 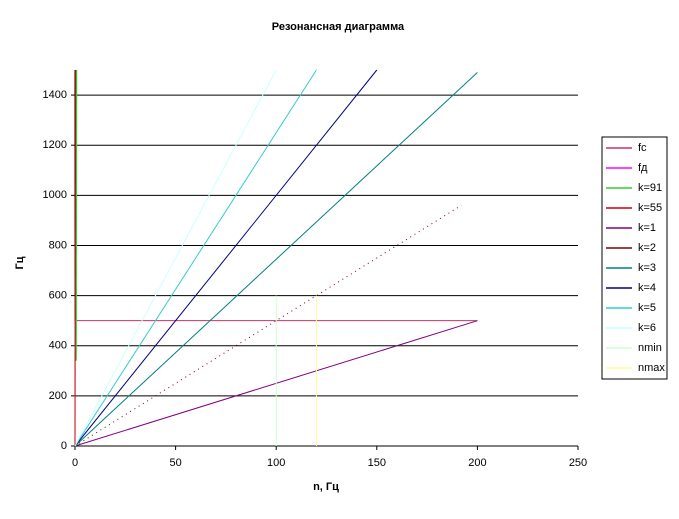 I want to click on chart-title: Резонансная диаграмма, so click(x=338, y=27).